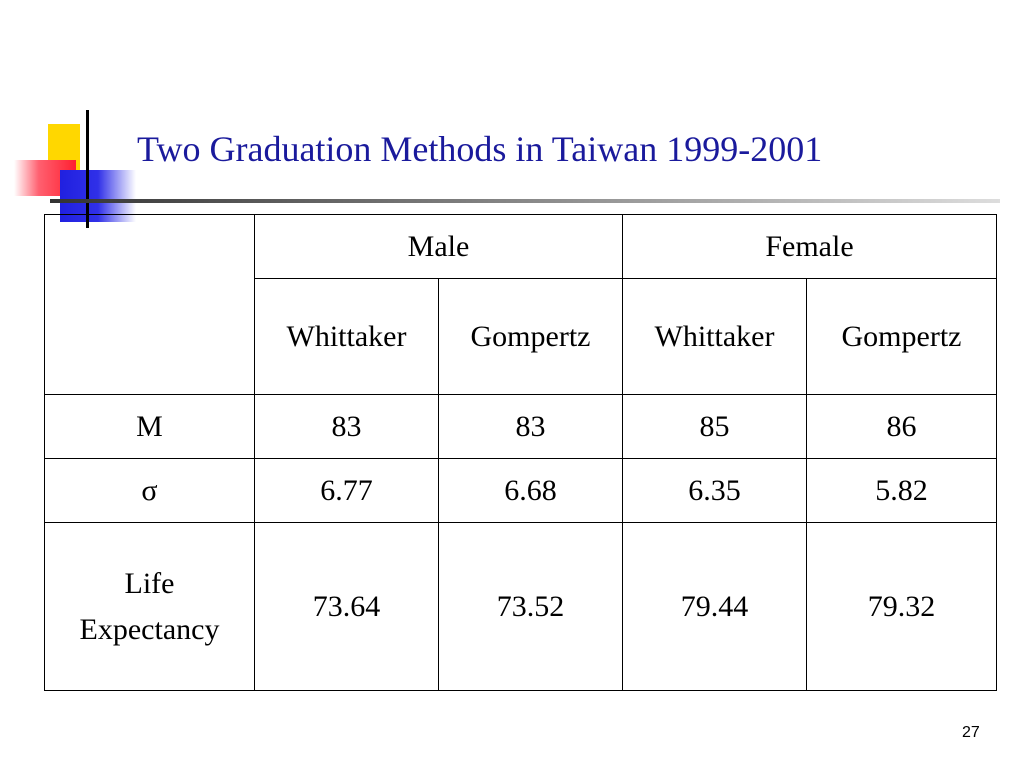  What do you see at coordinates (346, 490) in the screenshot?
I see `value-cell: 6.77` at bounding box center [346, 490].